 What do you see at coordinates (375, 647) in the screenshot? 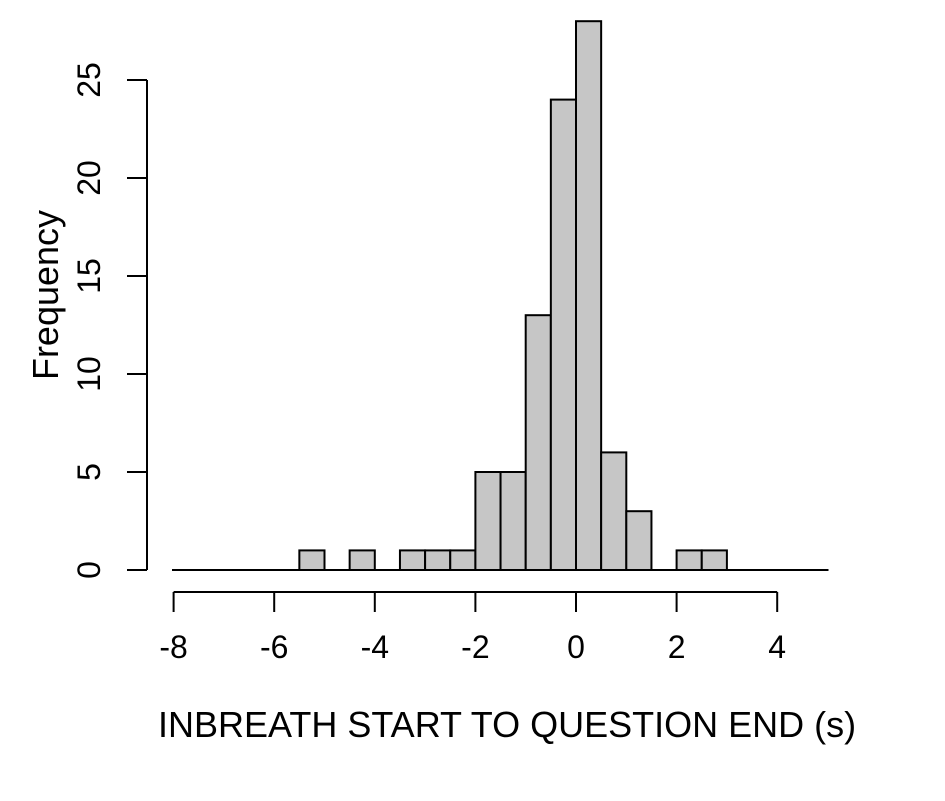
I see `x-tick-label: -4` at bounding box center [375, 647].